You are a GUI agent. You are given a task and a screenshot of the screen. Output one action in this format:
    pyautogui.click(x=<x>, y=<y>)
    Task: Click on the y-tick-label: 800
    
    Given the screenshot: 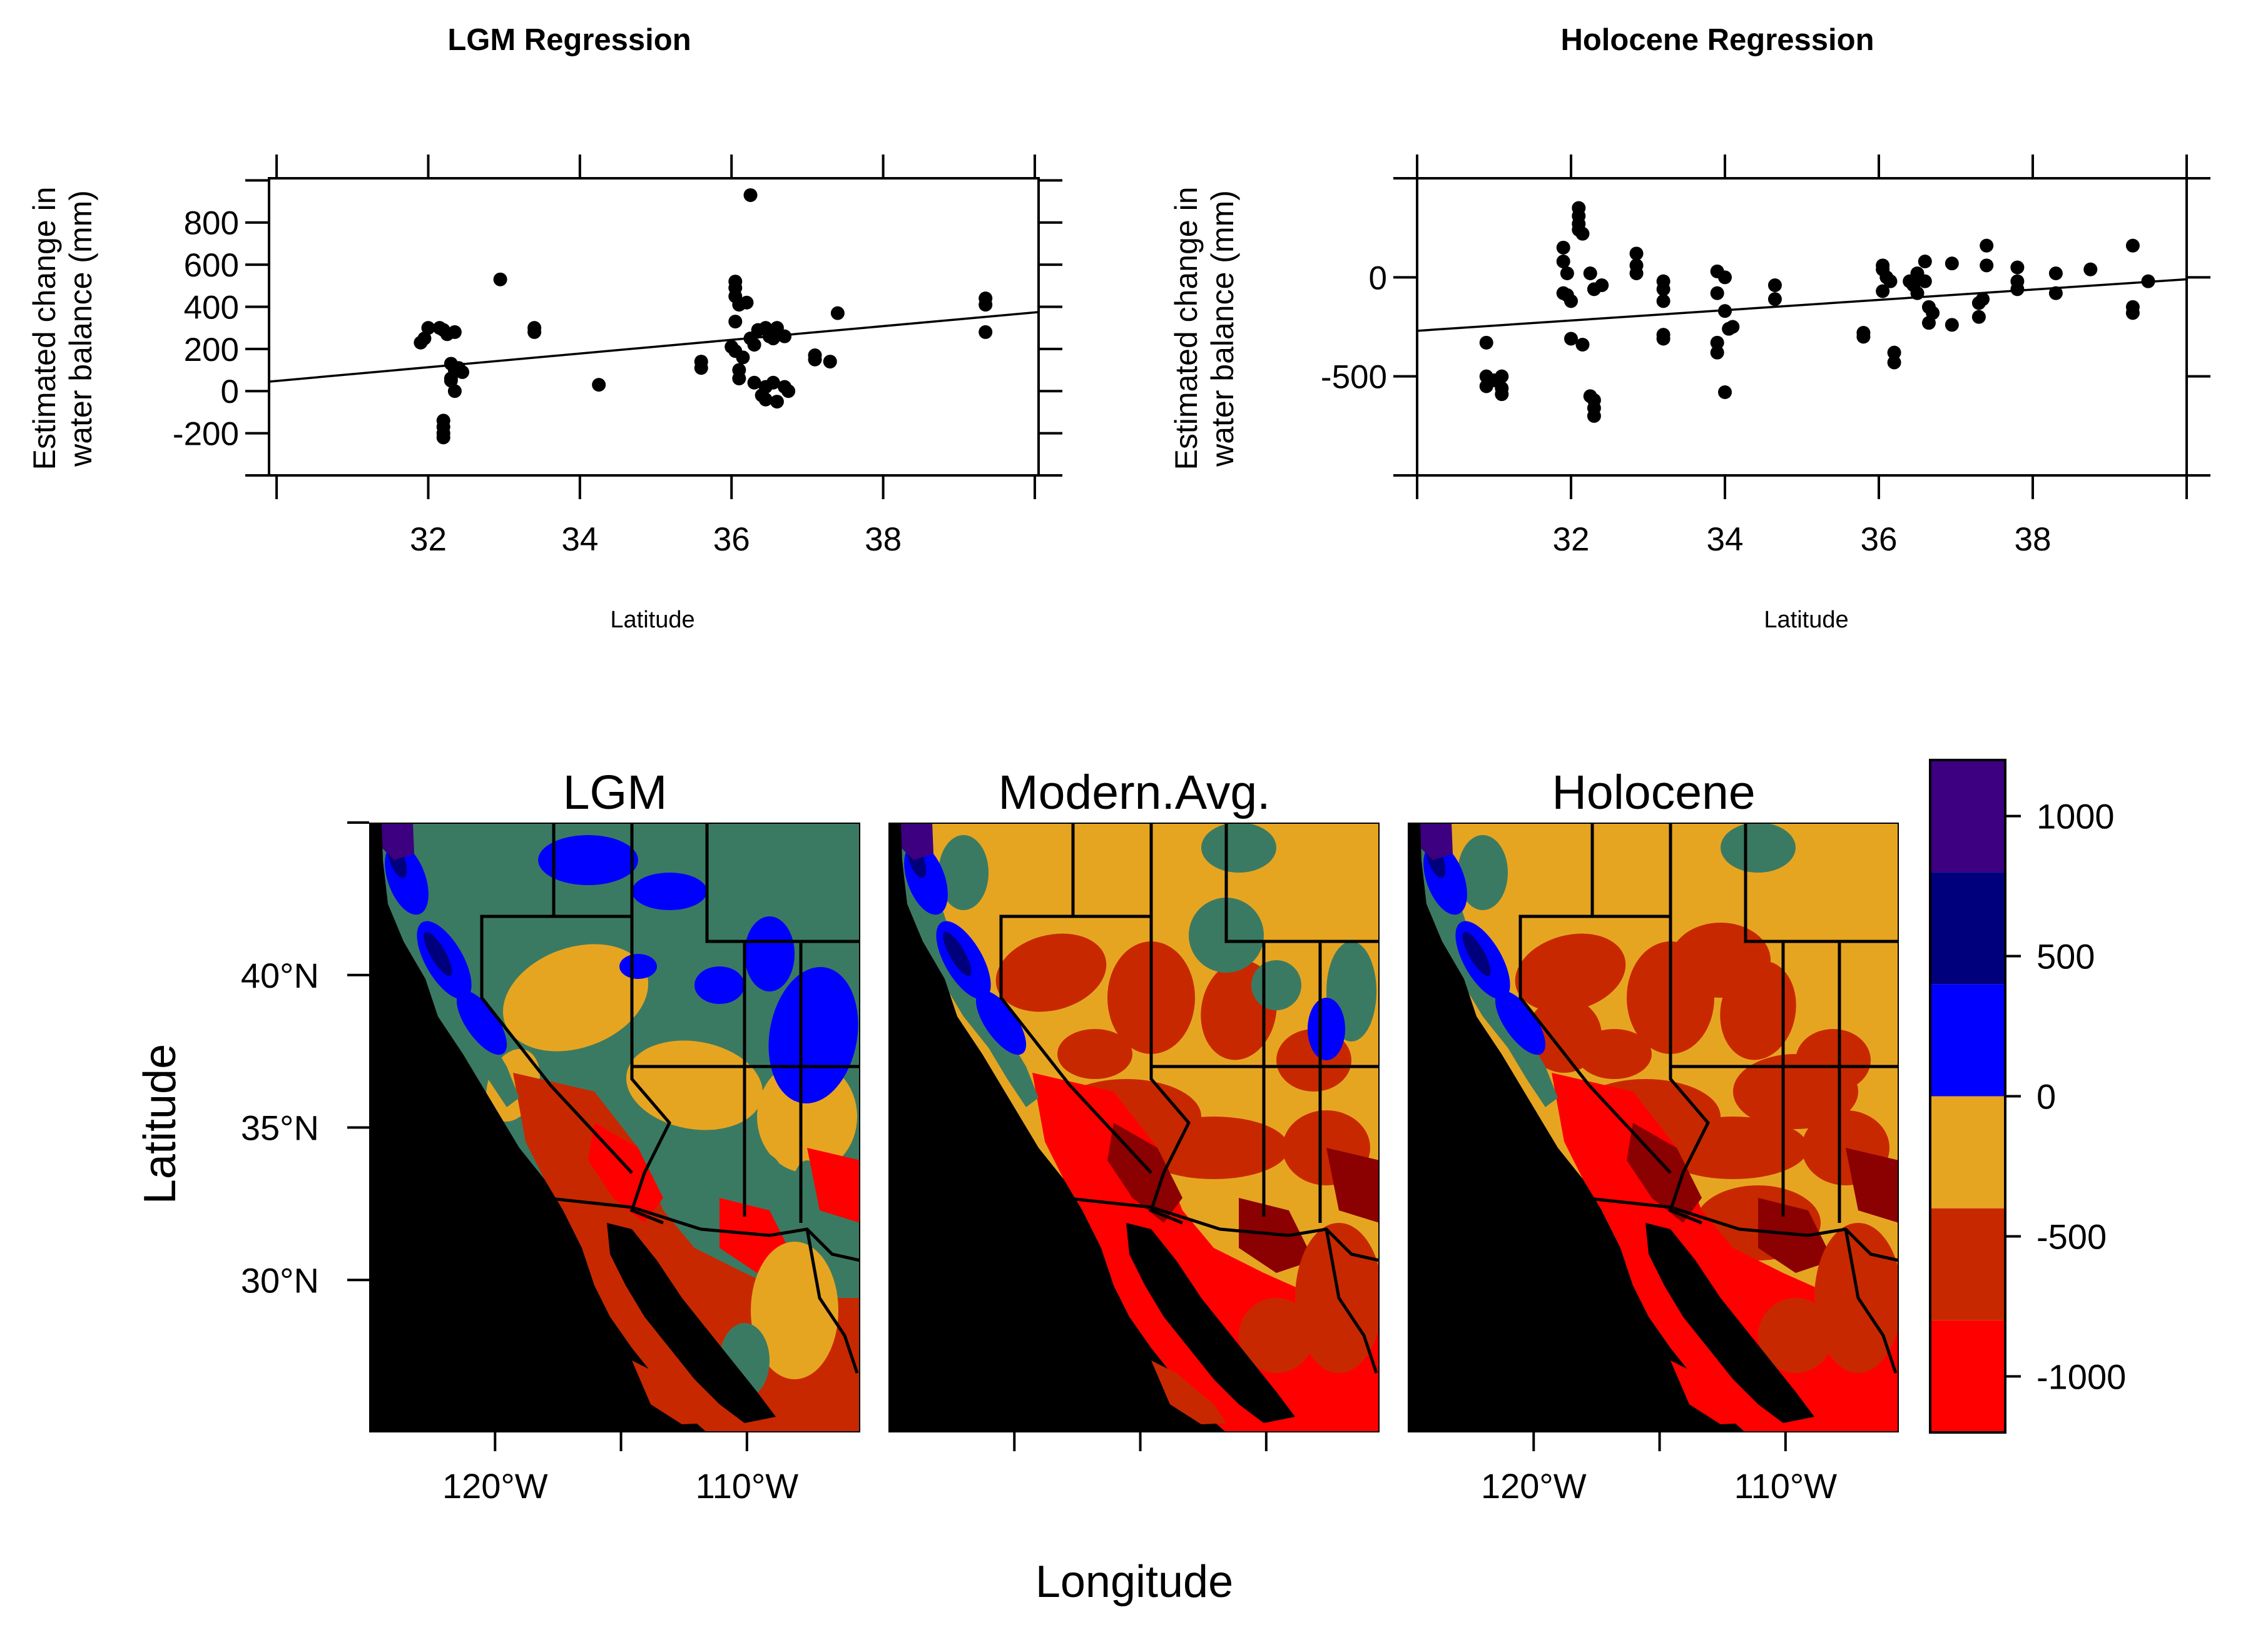 What is the action you would take?
    pyautogui.click(x=211, y=223)
    